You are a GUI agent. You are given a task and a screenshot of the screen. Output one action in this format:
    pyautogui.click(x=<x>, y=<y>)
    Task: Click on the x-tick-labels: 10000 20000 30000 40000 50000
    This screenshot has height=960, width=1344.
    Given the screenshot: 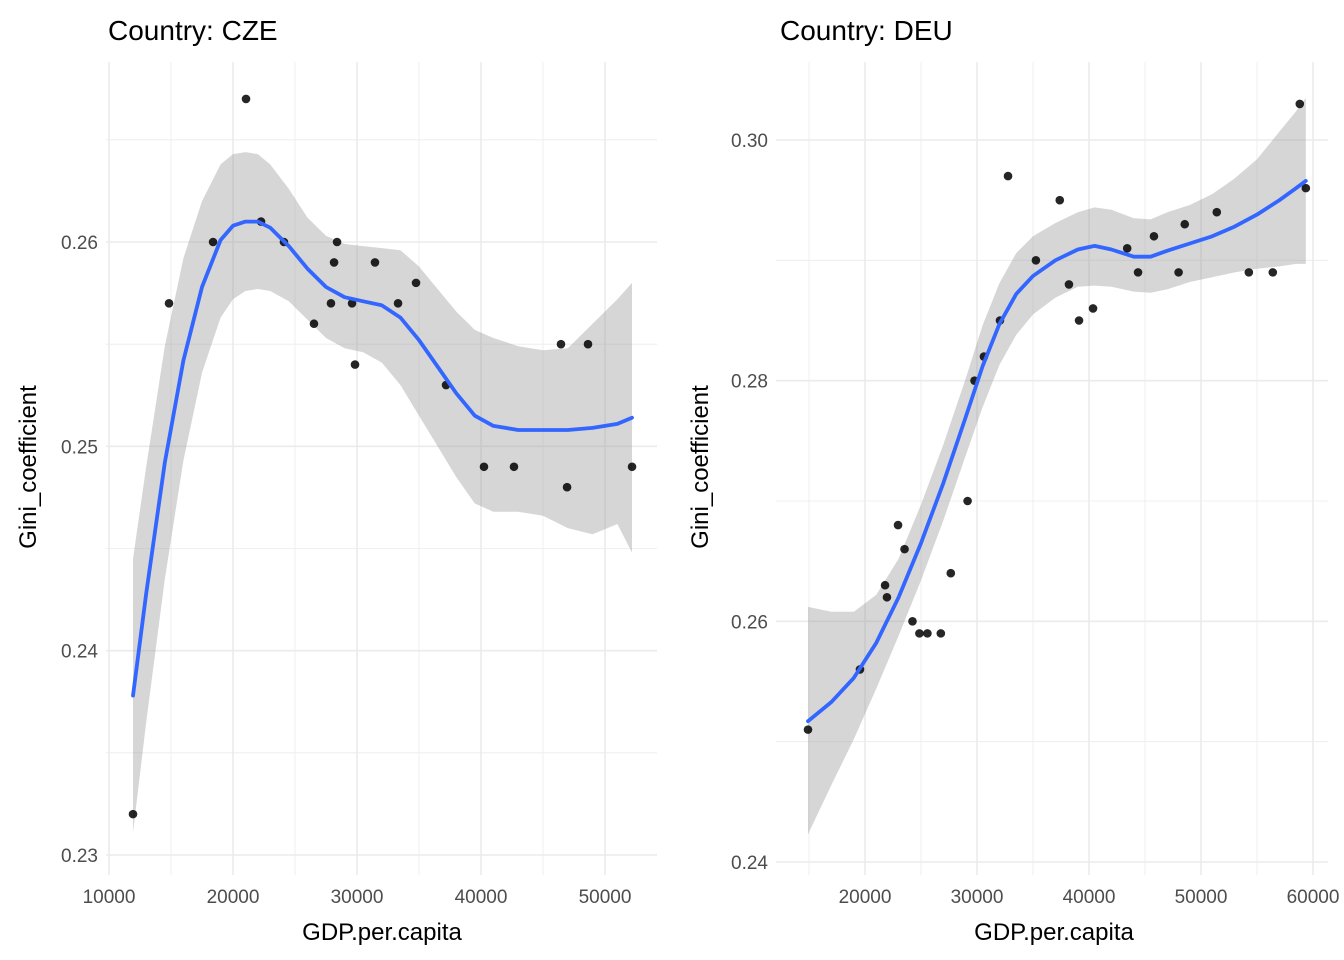 What is the action you would take?
    pyautogui.click(x=357, y=897)
    